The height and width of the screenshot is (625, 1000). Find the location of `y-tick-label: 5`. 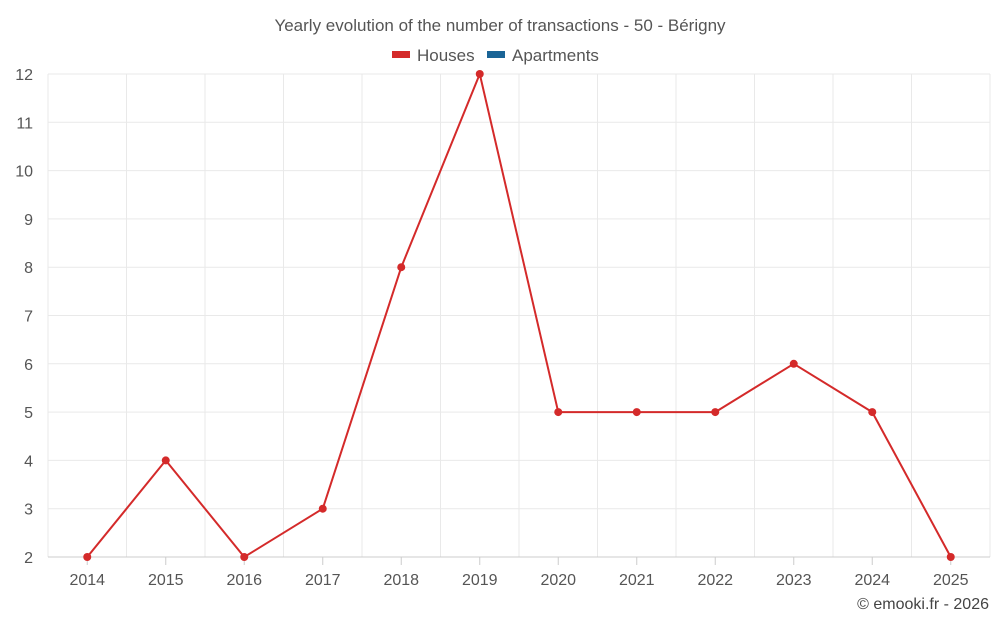

y-tick-label: 5 is located at coordinates (28, 413).